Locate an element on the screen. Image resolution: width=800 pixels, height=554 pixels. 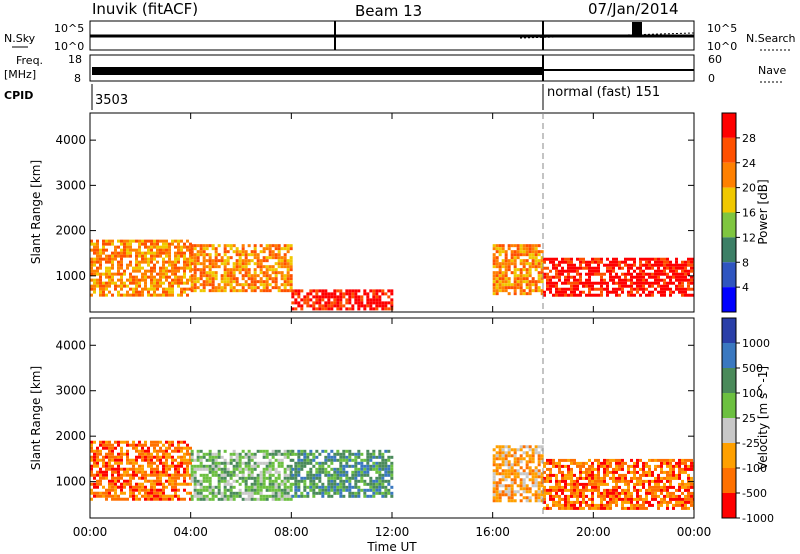
y-tick-label: 1000 is located at coordinates (70, 482).